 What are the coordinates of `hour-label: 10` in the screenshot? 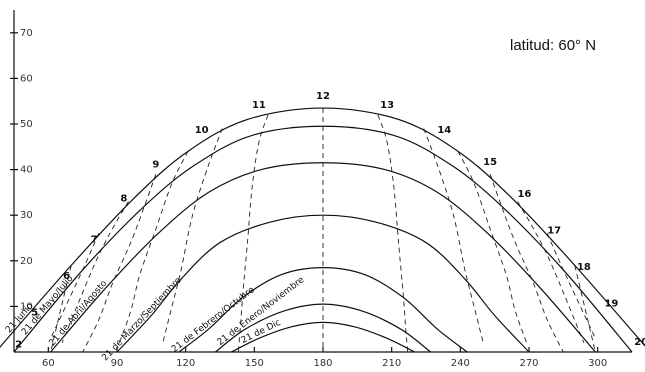 It's located at (202, 130).